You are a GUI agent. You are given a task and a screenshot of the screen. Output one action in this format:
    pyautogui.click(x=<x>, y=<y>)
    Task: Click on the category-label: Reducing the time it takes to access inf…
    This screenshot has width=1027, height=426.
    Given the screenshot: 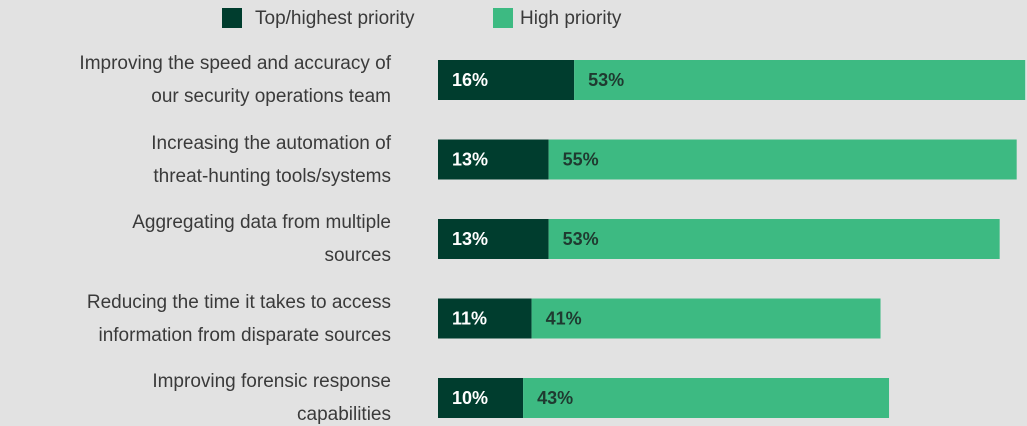 What is the action you would take?
    pyautogui.click(x=238, y=318)
    